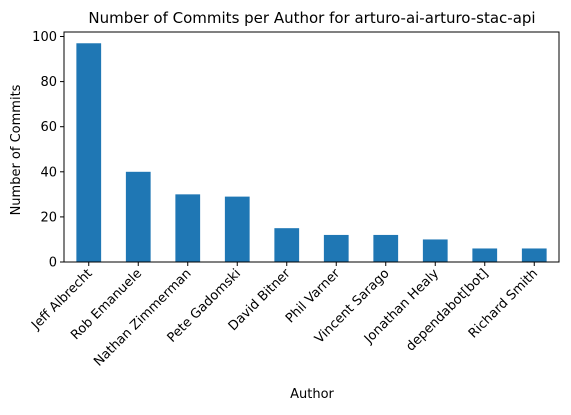 The height and width of the screenshot is (415, 571). I want to click on y-tick-label: 40, so click(48, 172).